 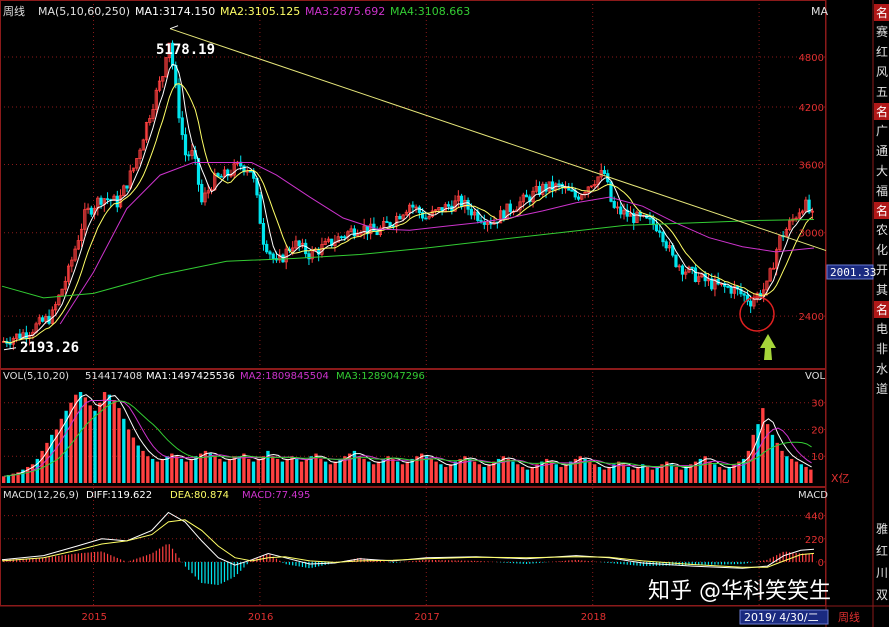 What do you see at coordinates (882, 550) in the screenshot?
I see `side-lower-item: 红` at bounding box center [882, 550].